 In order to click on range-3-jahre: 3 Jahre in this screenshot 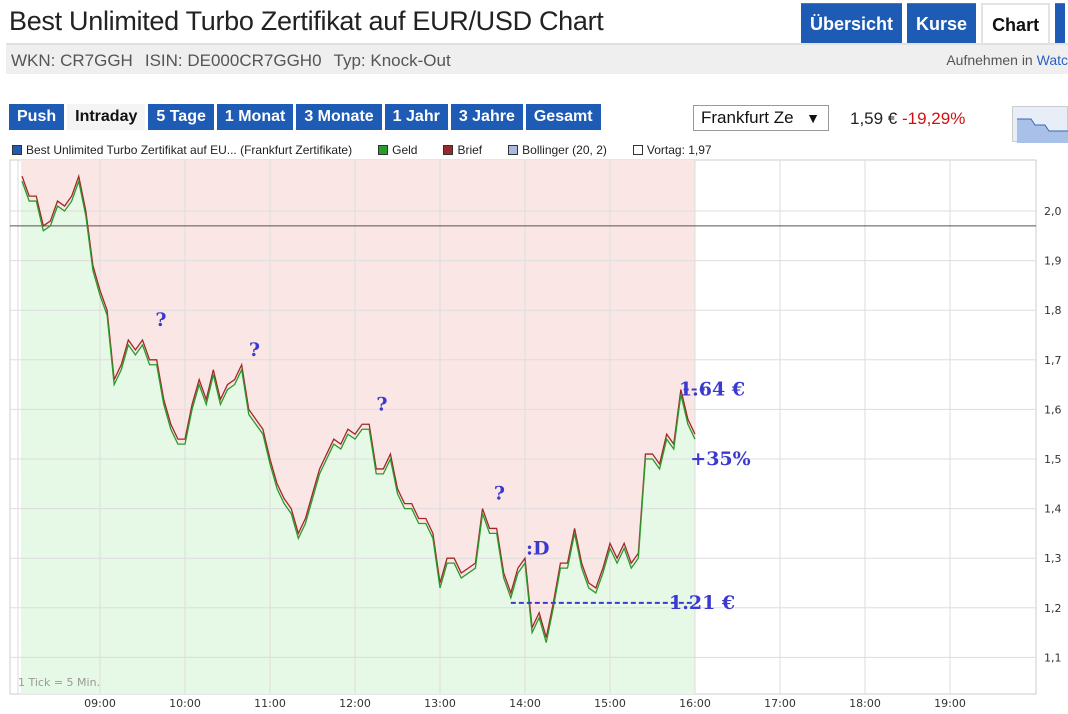, I will do `click(486, 117)`.